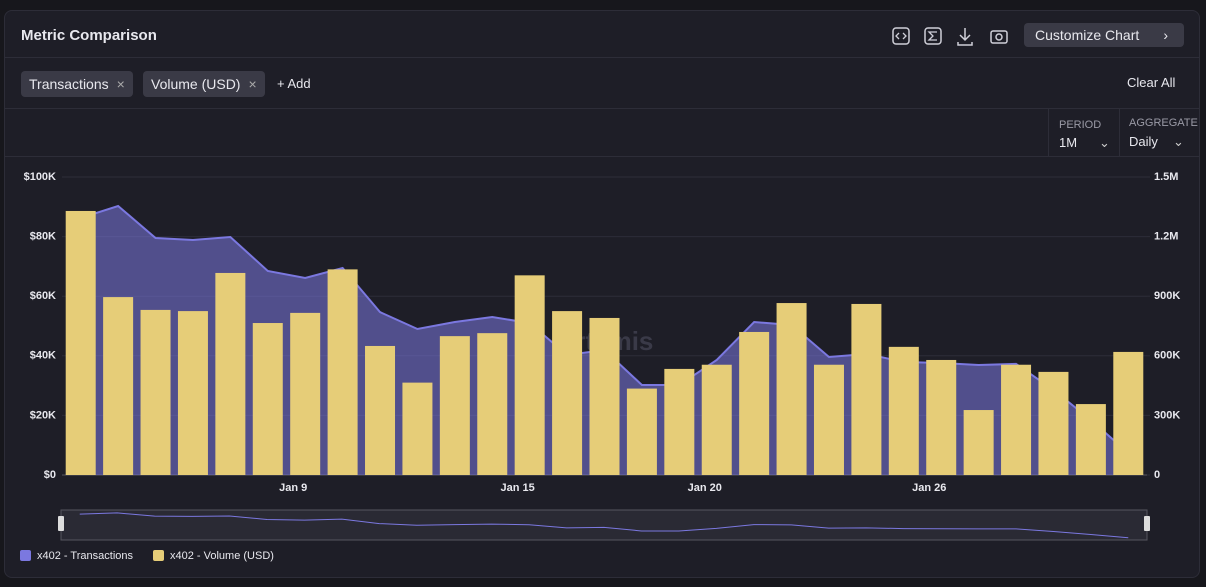  Describe the element at coordinates (1151, 82) in the screenshot. I see `clear-button: Clear All` at that location.